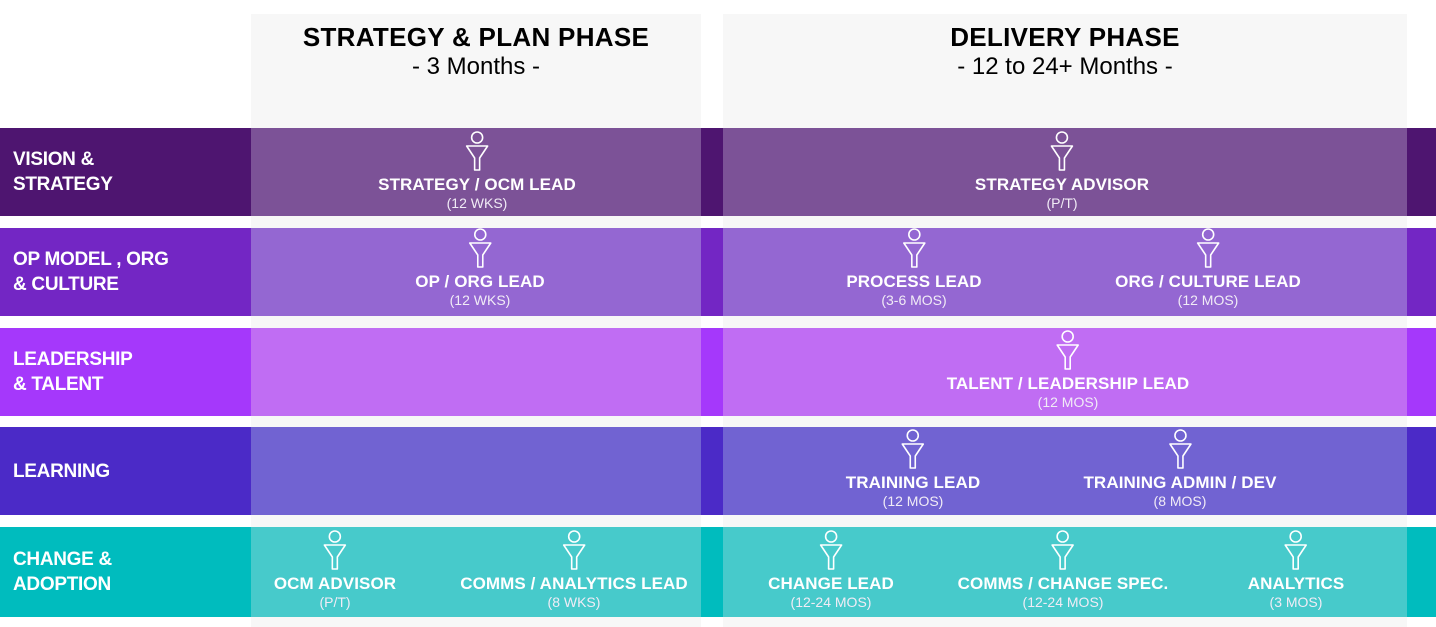 Image resolution: width=1436 pixels, height=627 pixels. What do you see at coordinates (1065, 66) in the screenshot?
I see `phase-duration: - 12 to 24+ Months -` at bounding box center [1065, 66].